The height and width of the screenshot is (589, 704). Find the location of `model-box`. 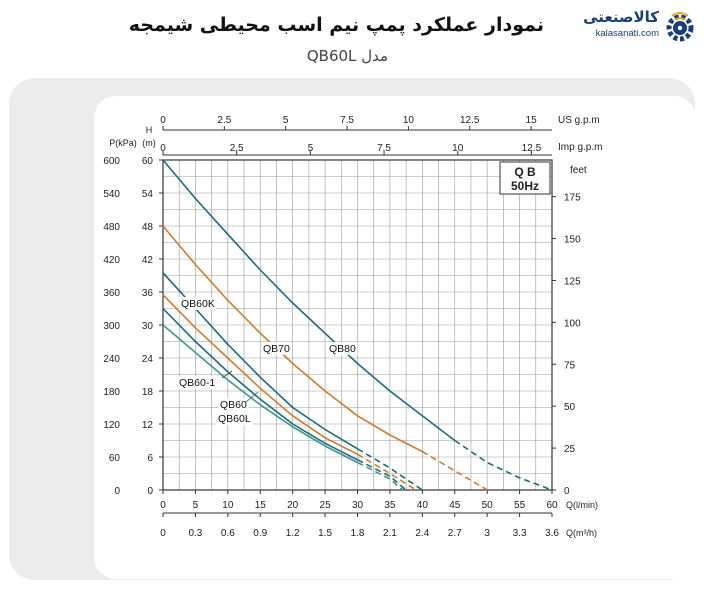

model-box is located at coordinates (525, 178).